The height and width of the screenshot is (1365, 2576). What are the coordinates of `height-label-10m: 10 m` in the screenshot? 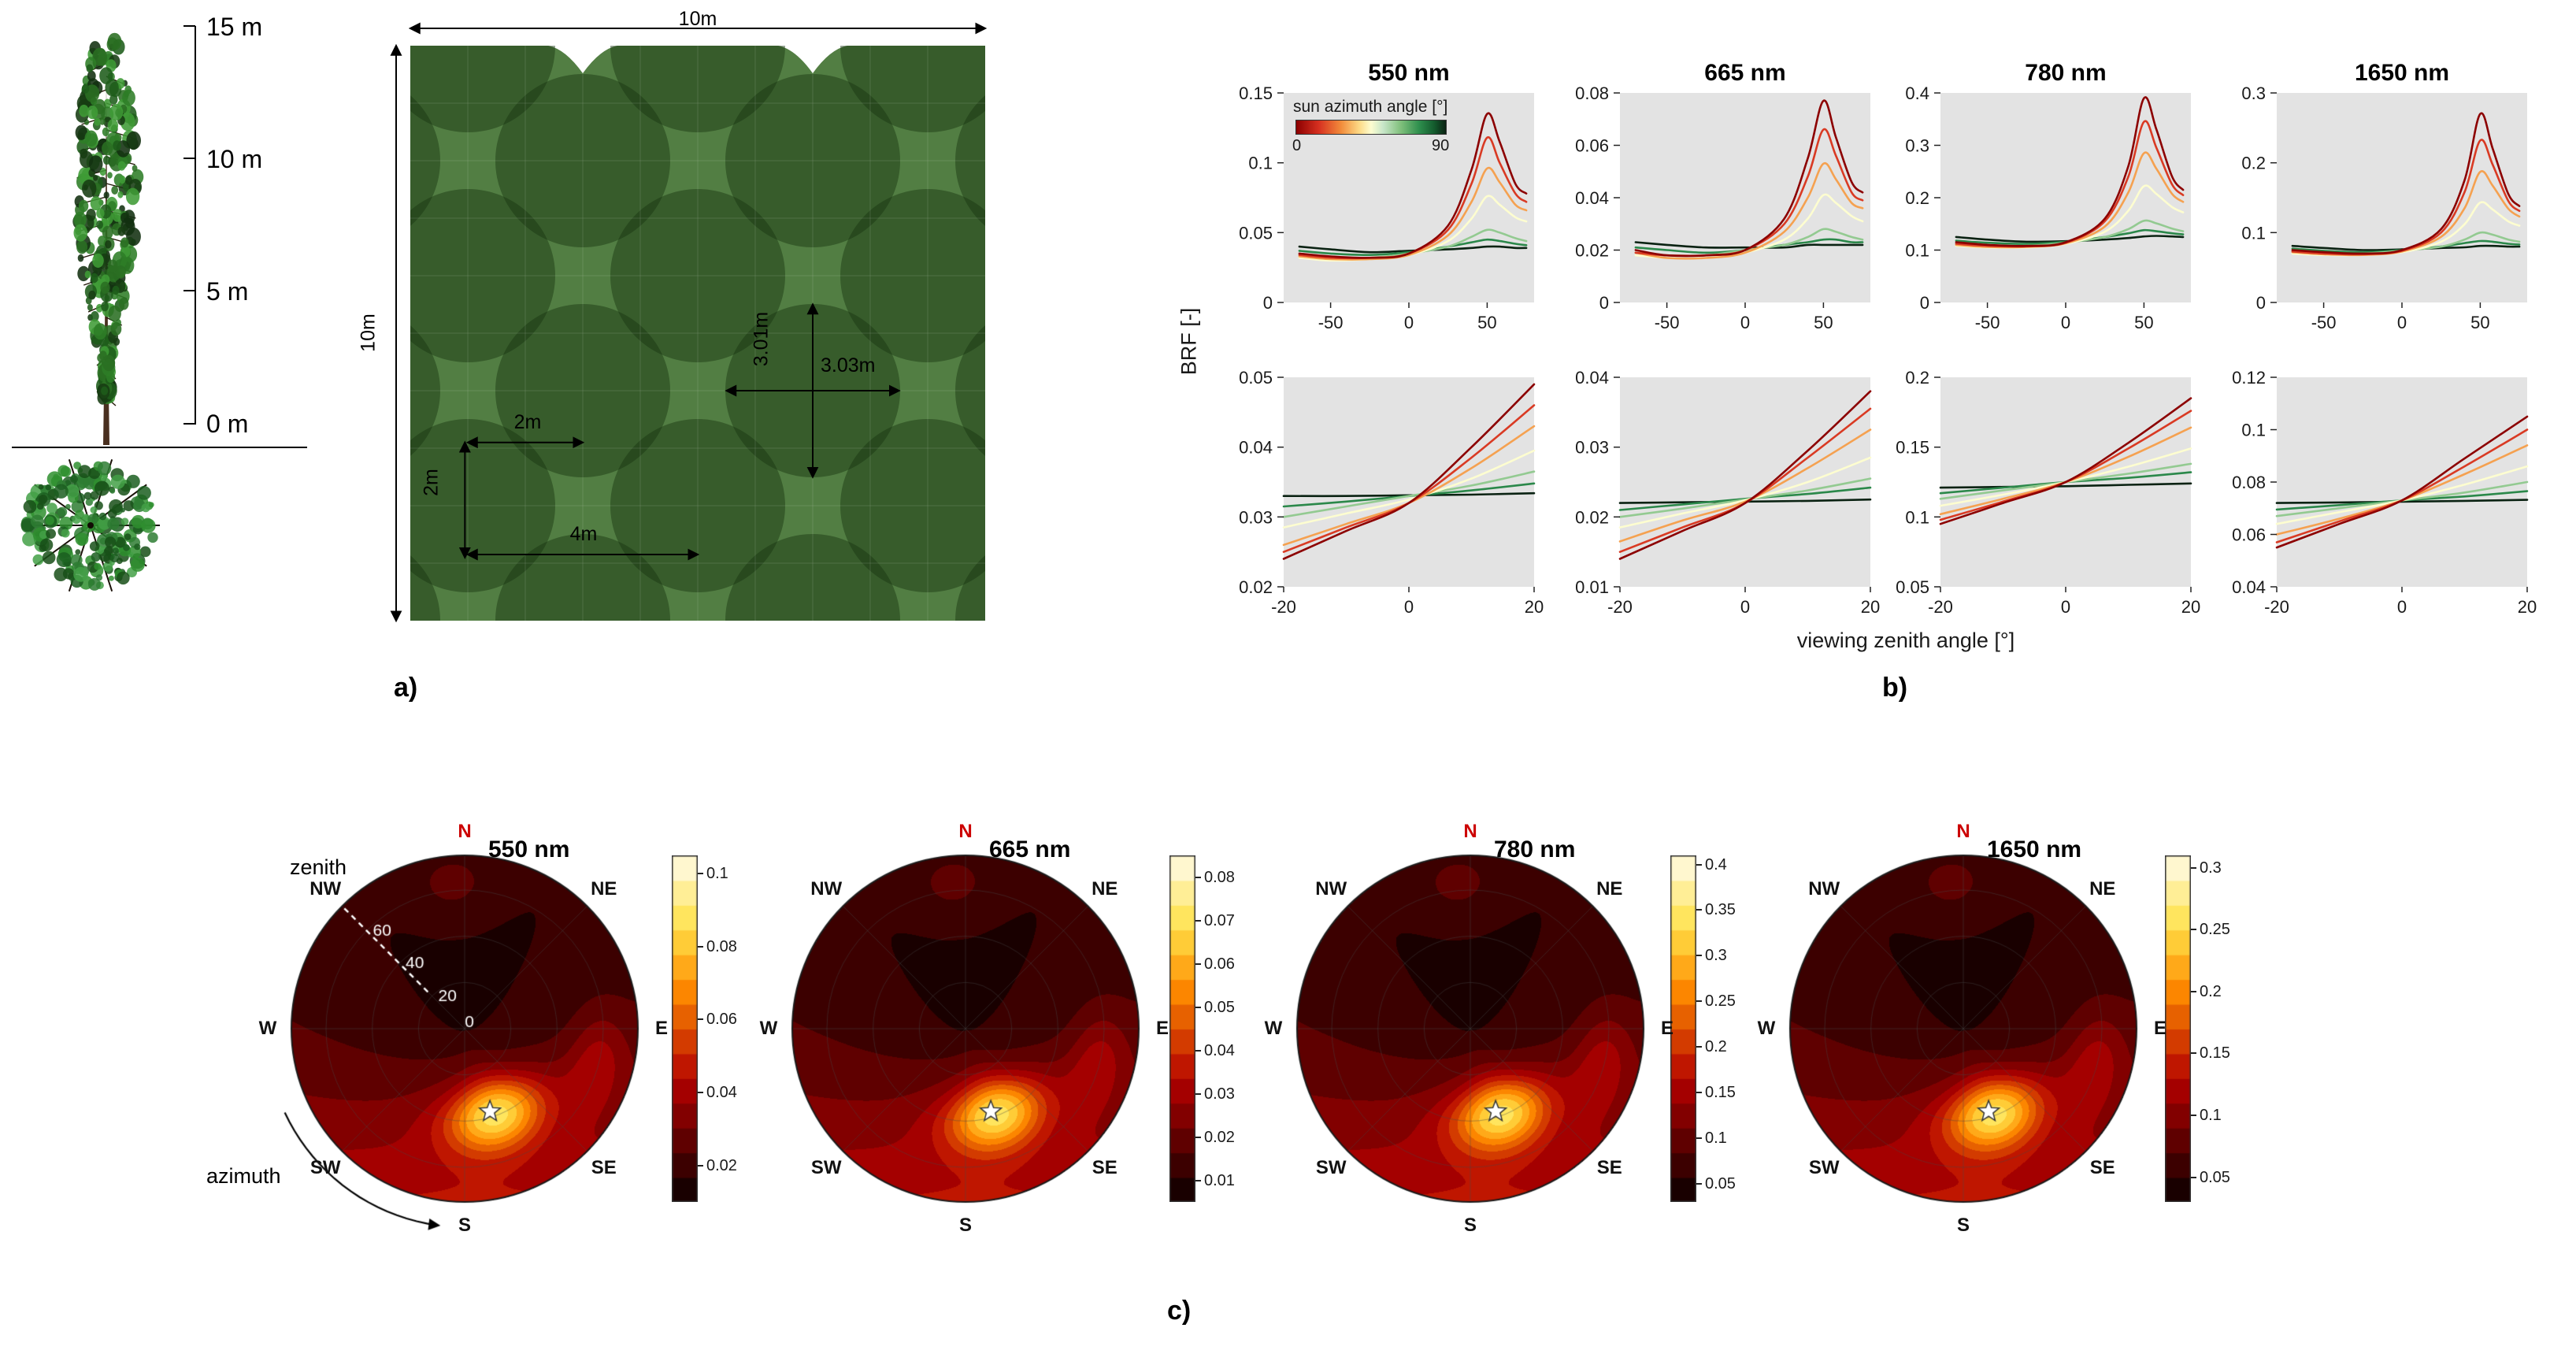 It's located at (234, 159).